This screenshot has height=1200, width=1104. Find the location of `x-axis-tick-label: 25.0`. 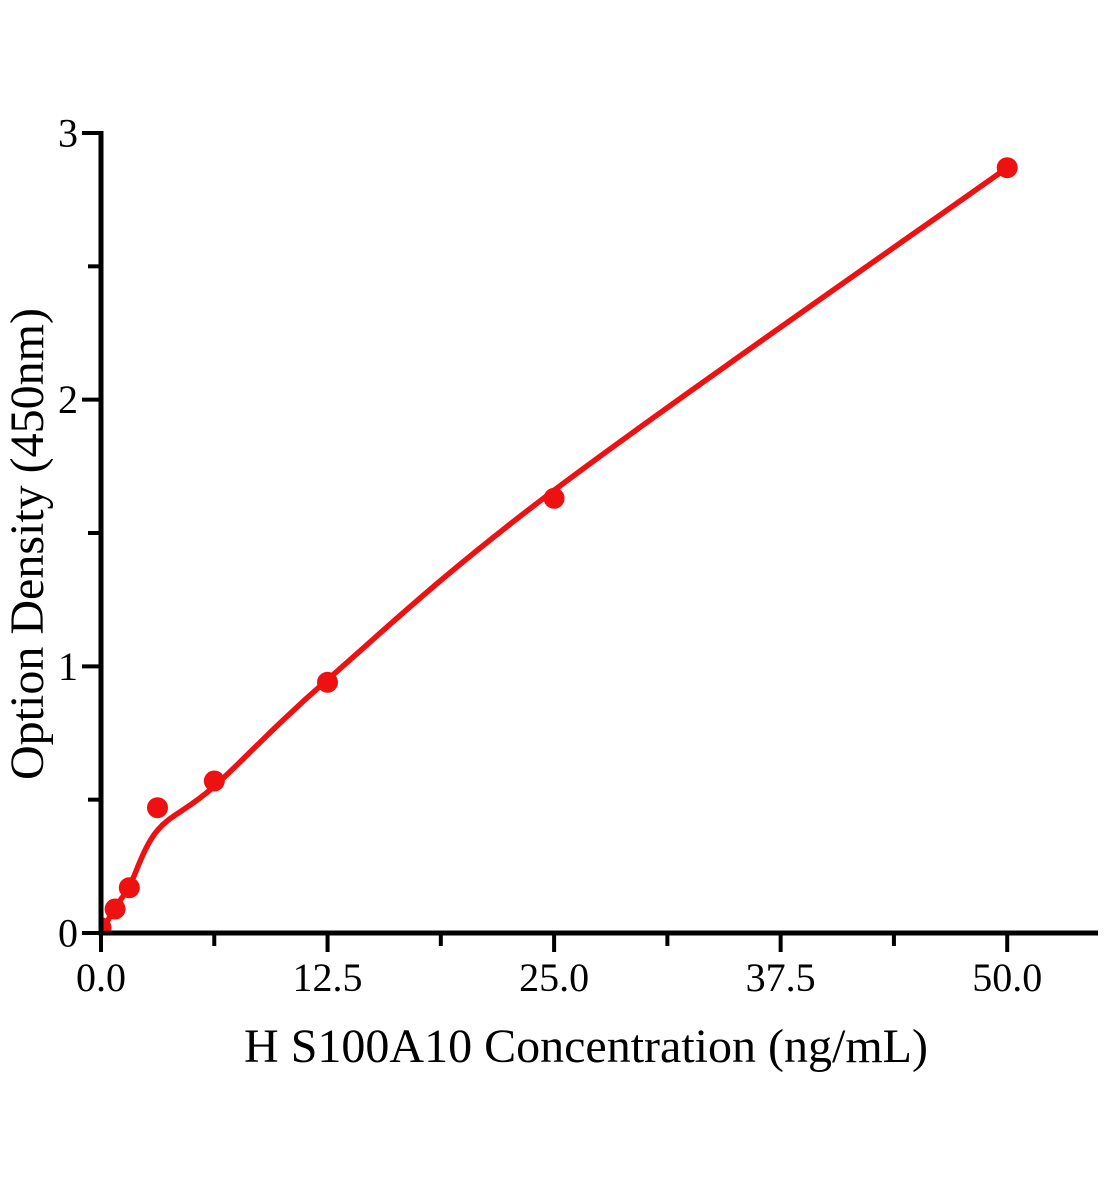

x-axis-tick-label: 25.0 is located at coordinates (554, 977).